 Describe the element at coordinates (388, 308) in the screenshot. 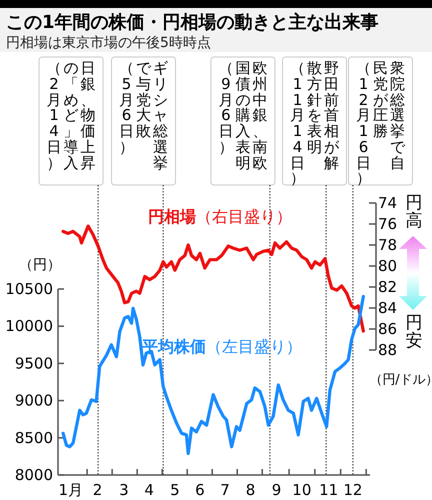

I see `y2-tick-label: 84` at that location.